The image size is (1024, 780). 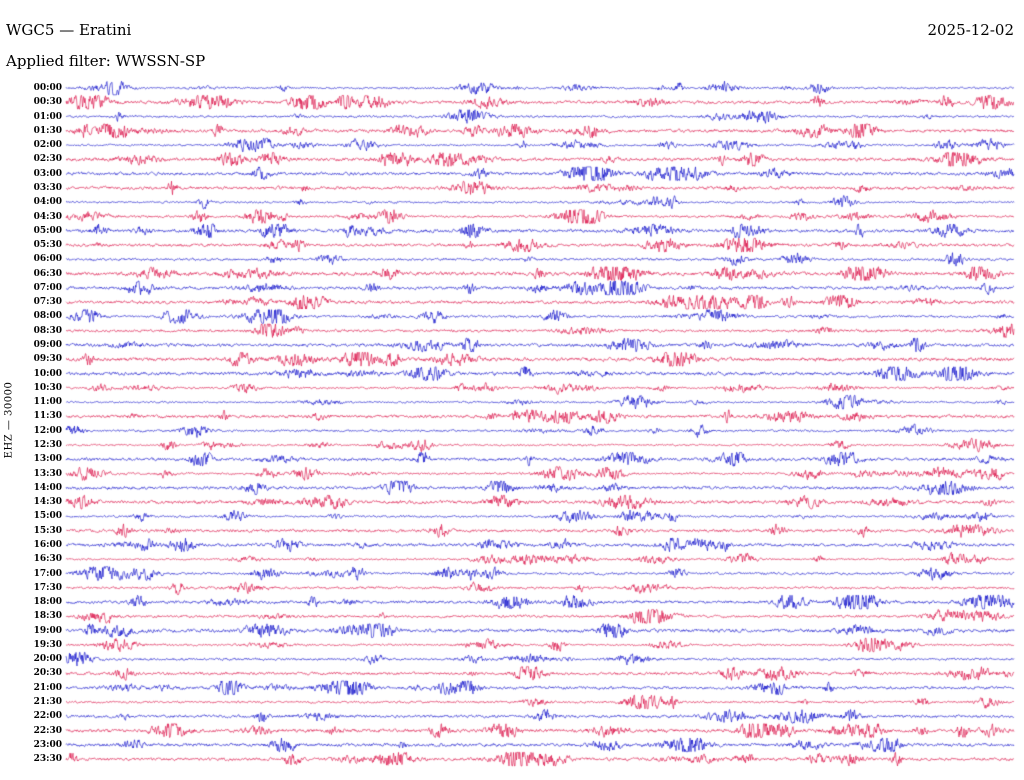 What do you see at coordinates (47, 445) in the screenshot?
I see `row-time-label: 12:30` at bounding box center [47, 445].